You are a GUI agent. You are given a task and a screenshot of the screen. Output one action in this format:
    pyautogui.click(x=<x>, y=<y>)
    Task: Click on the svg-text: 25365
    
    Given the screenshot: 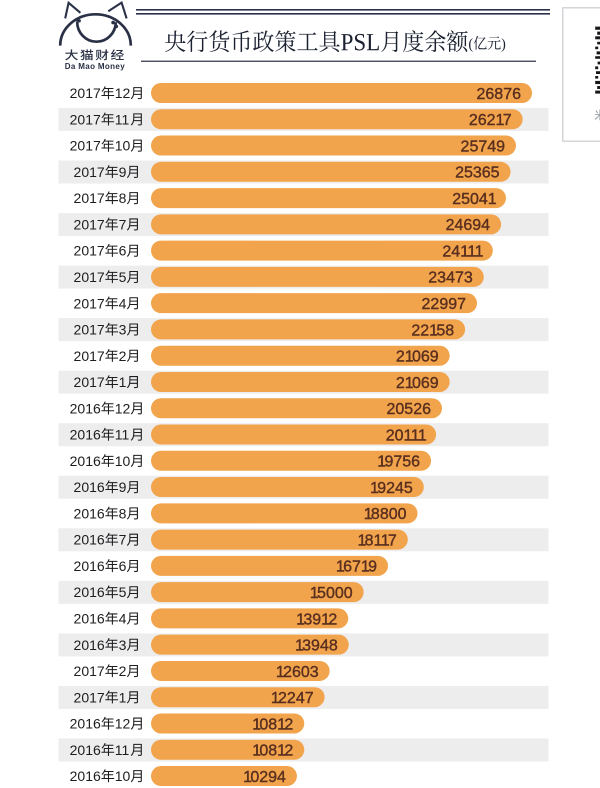 What is the action you would take?
    pyautogui.click(x=477, y=173)
    